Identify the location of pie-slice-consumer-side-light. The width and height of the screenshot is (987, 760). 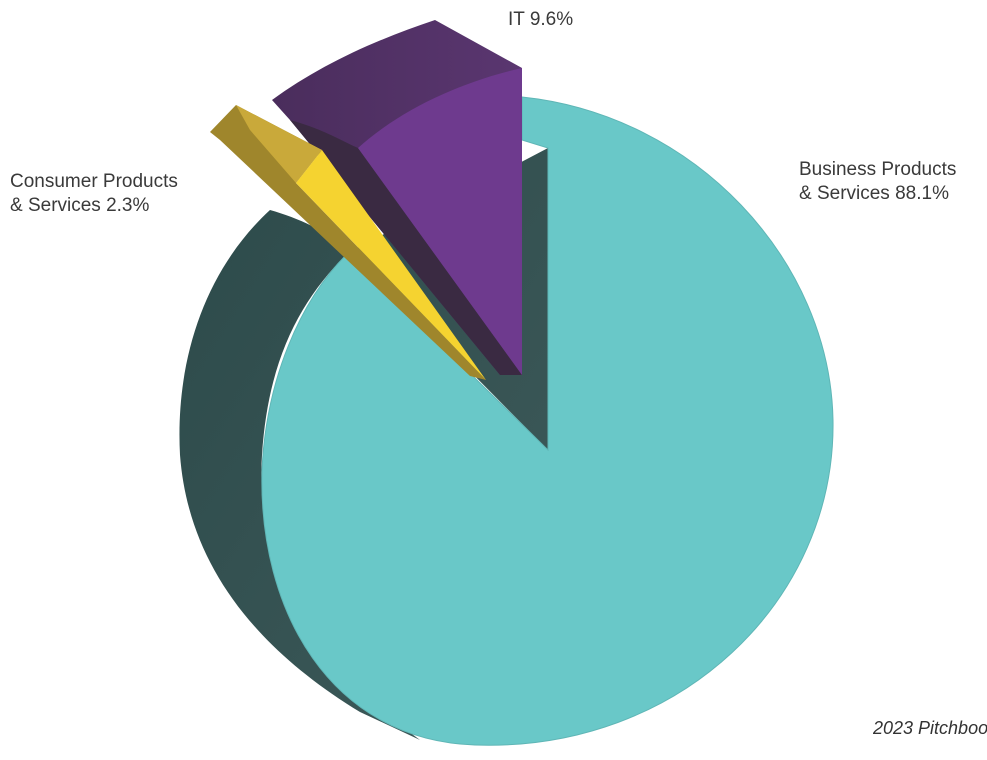
(279, 144).